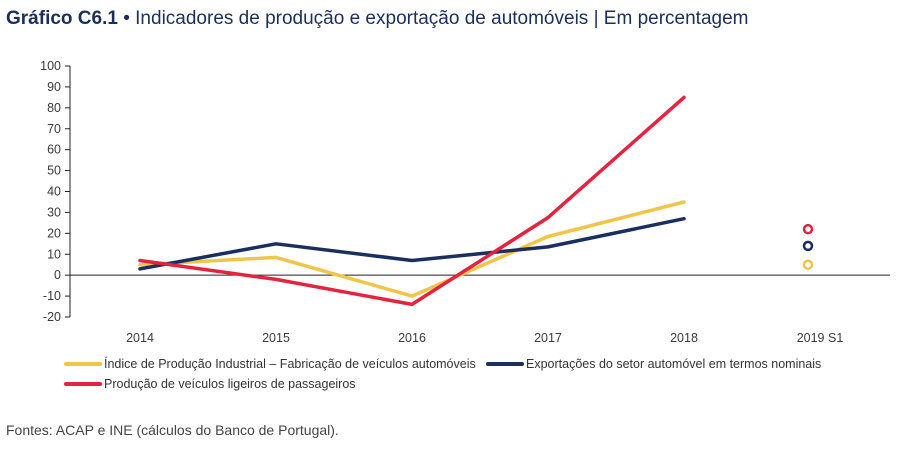  I want to click on series-line-ipi, so click(412, 249).